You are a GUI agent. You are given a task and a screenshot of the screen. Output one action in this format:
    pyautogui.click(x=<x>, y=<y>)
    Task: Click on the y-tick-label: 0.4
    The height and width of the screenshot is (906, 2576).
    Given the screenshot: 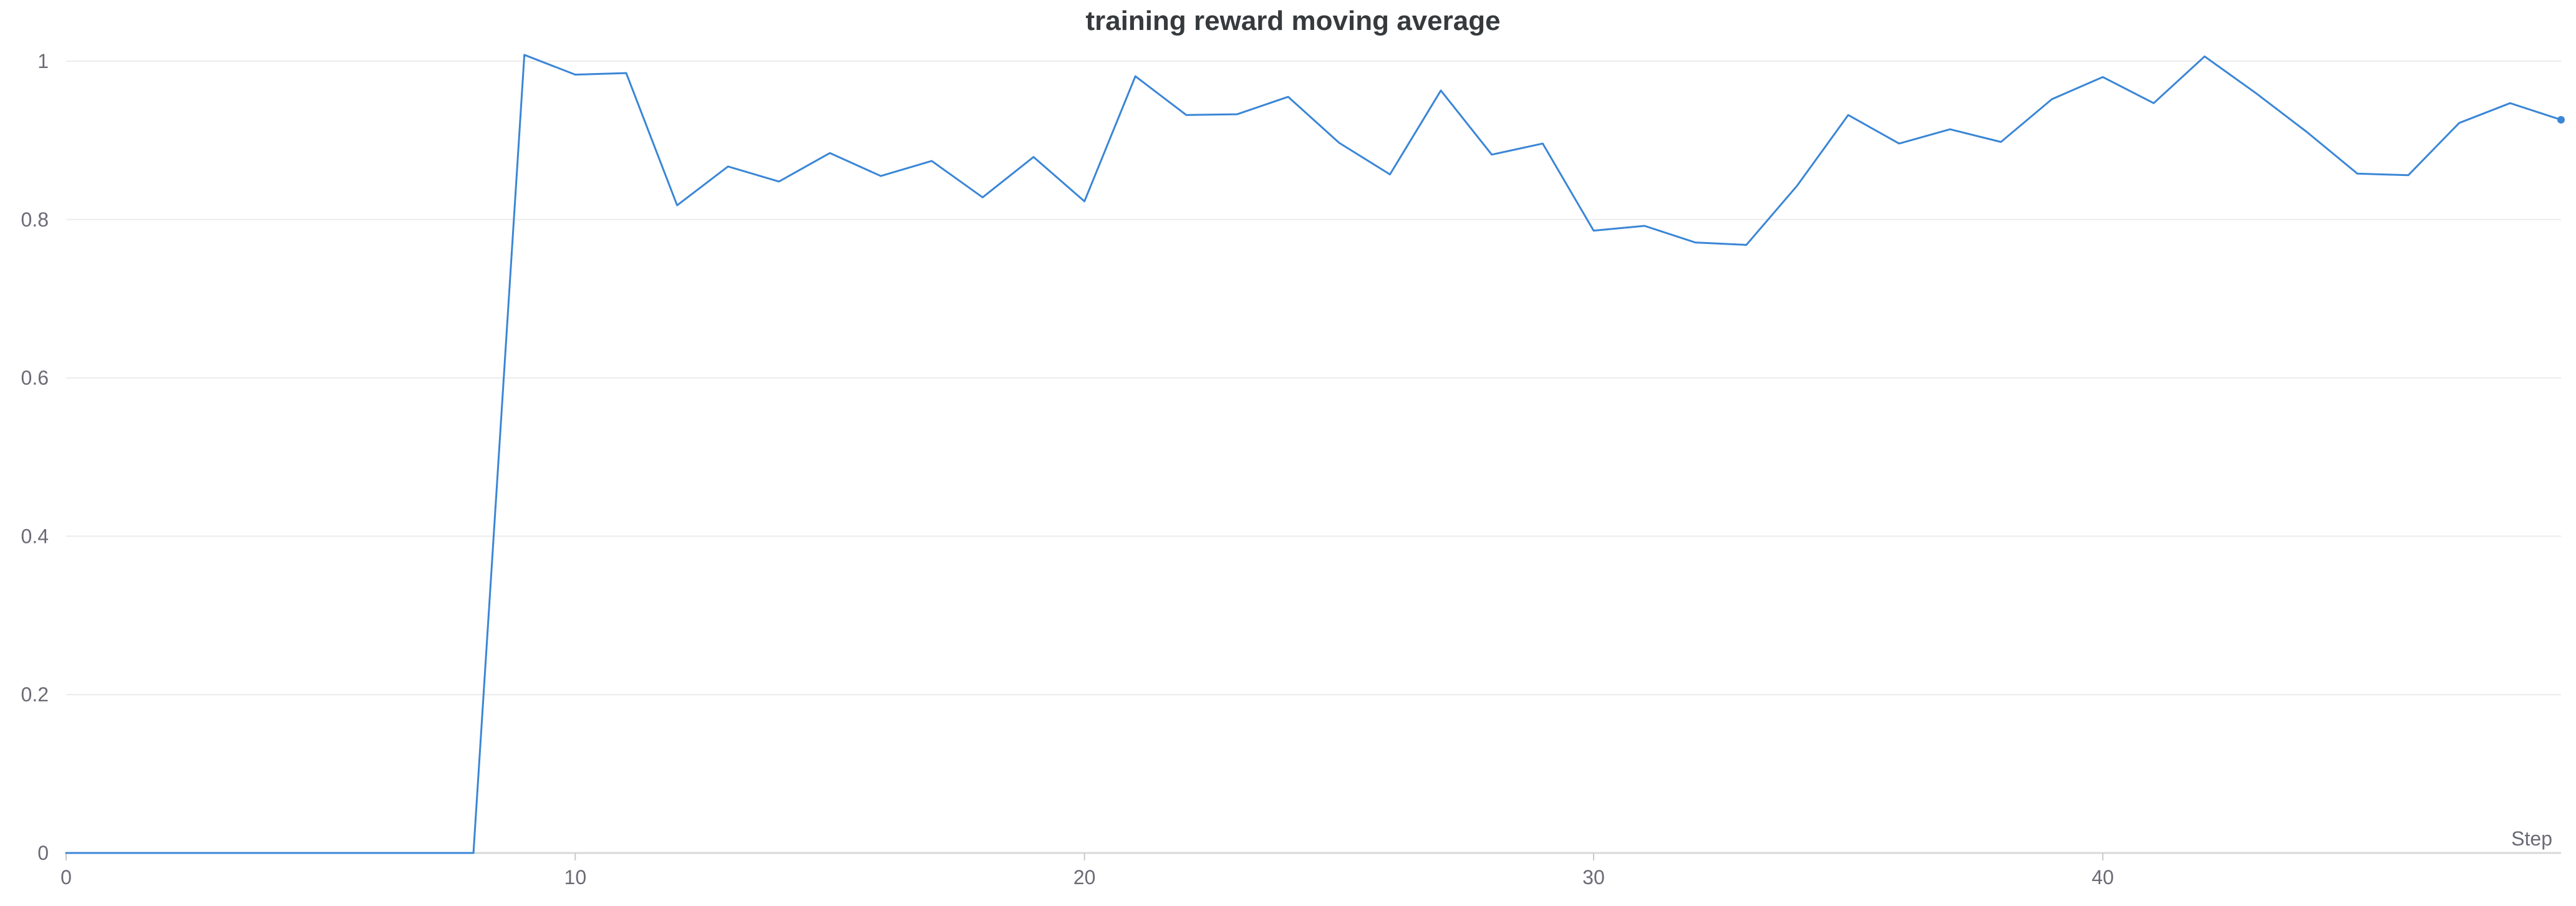 What is the action you would take?
    pyautogui.click(x=35, y=536)
    